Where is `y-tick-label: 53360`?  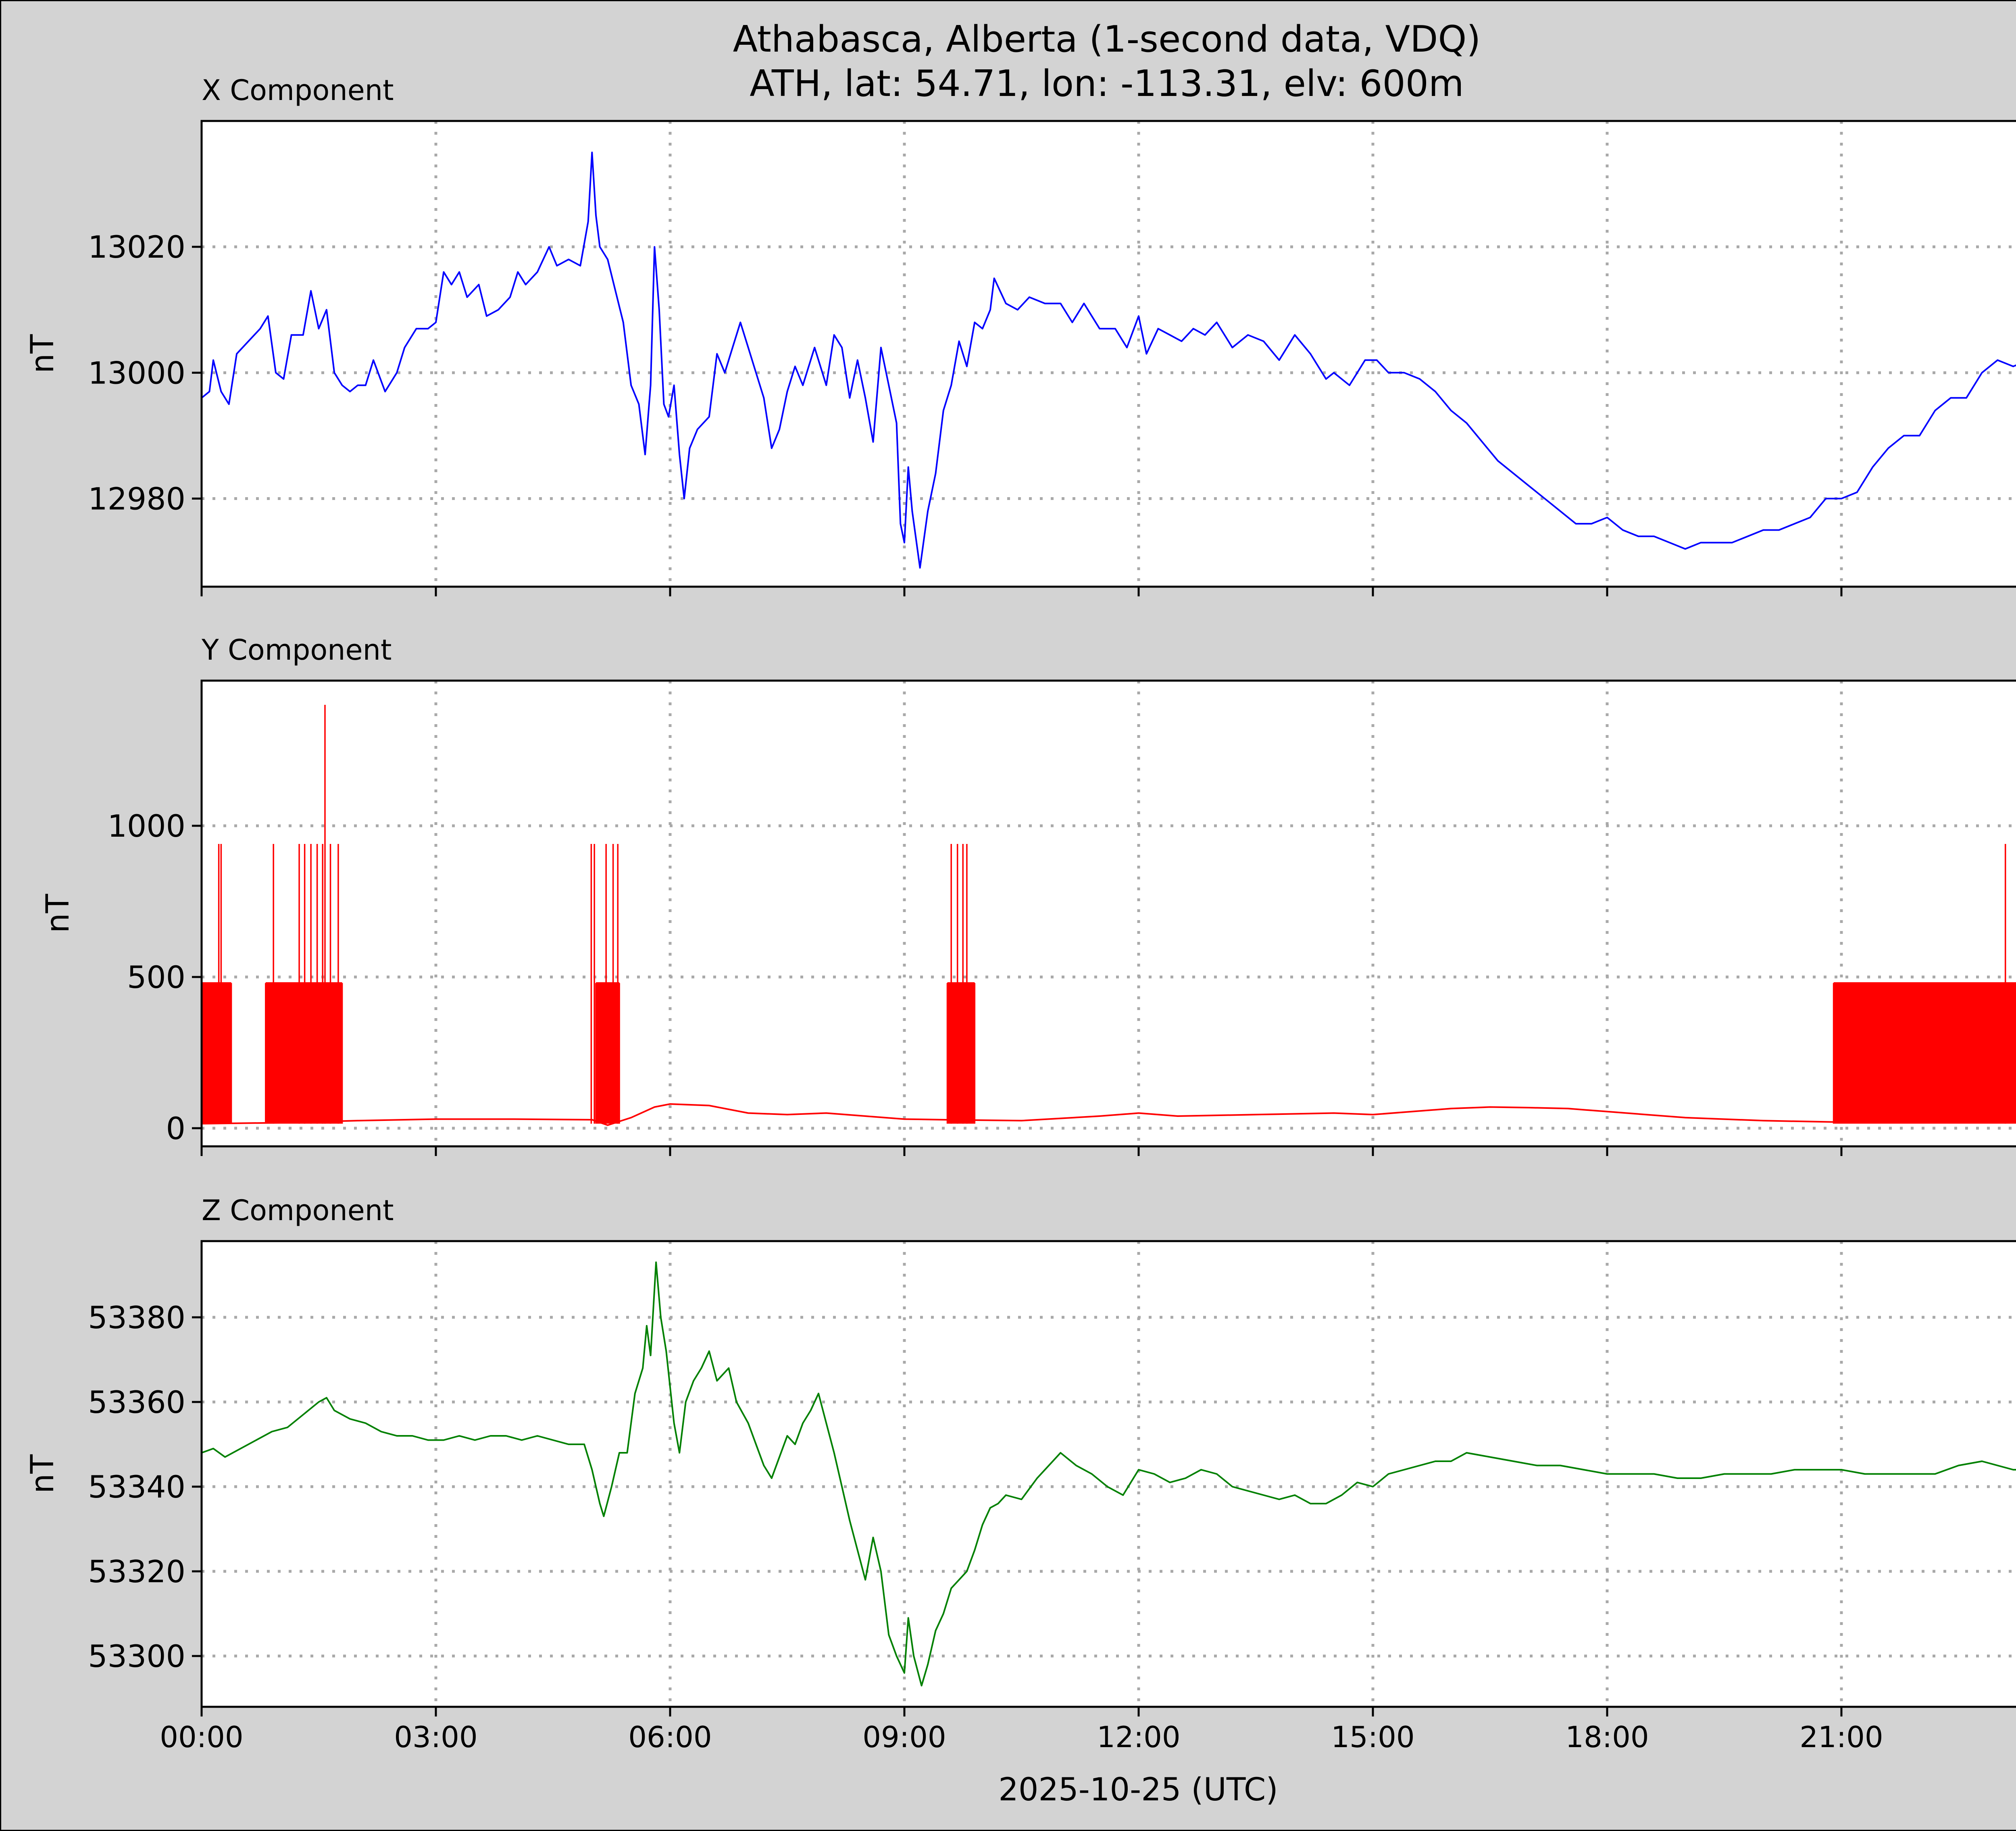
y-tick-label: 53360 is located at coordinates (136, 1402).